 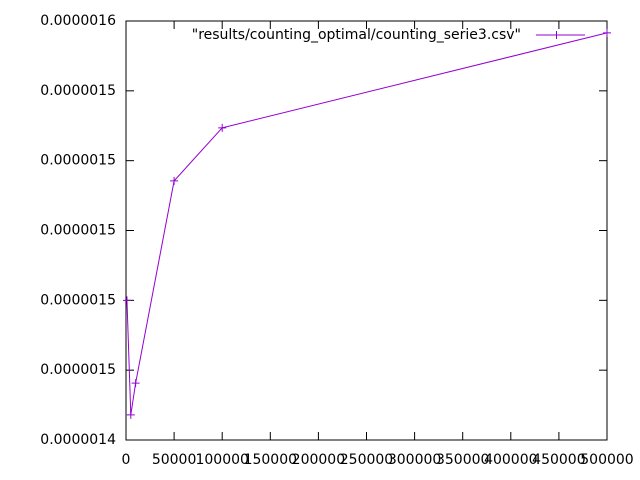 I want to click on x-tick-label: 0, so click(x=126, y=460).